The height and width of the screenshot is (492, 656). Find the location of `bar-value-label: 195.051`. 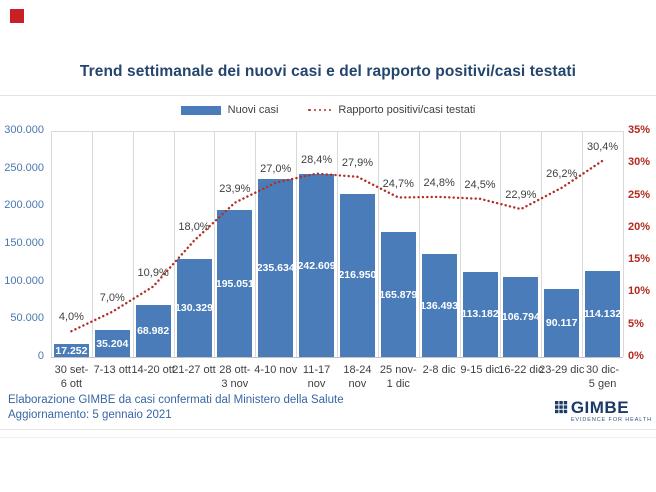

bar-value-label: 195.051 is located at coordinates (234, 283).